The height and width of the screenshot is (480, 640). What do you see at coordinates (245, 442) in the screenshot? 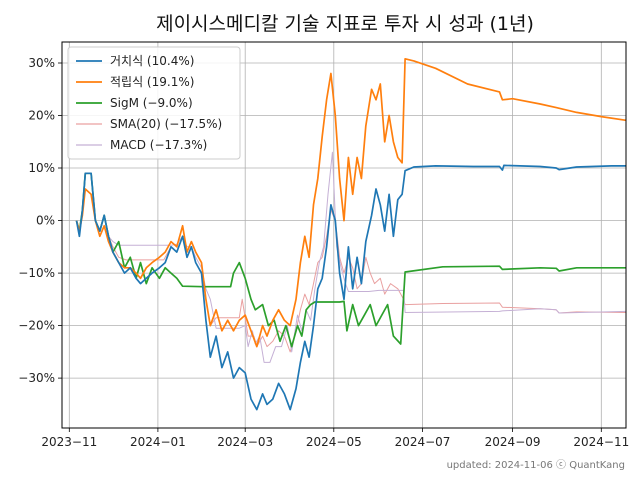
I see `x-tick-label: 2024−03` at bounding box center [245, 442].